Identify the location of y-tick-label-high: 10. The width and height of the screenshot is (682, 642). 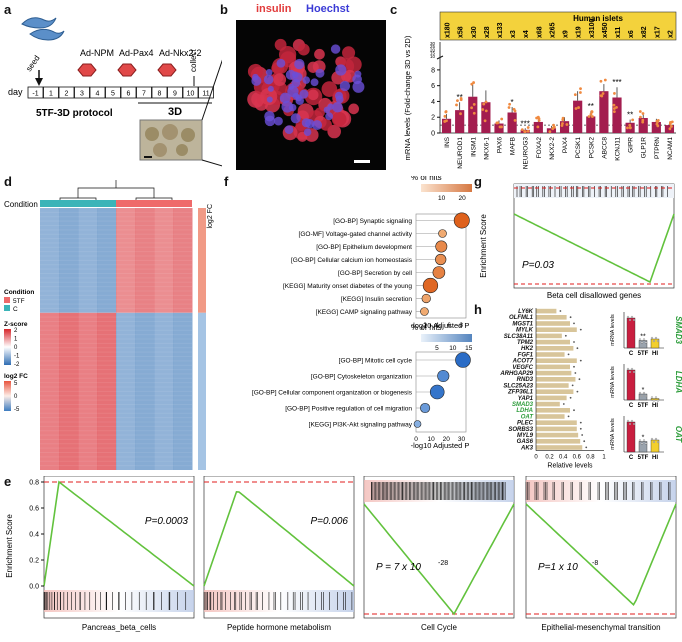
(433, 56).